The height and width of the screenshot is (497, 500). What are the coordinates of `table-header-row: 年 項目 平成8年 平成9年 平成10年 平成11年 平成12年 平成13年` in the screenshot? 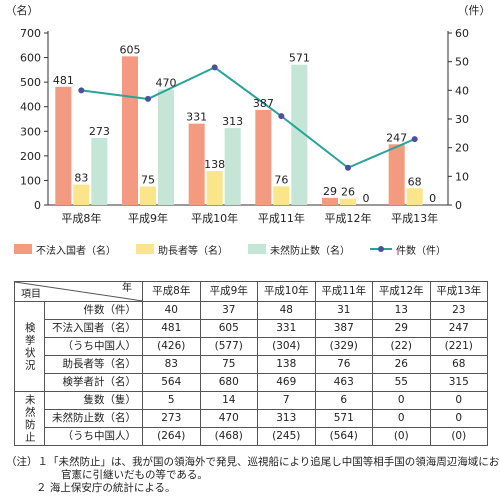 It's located at (251, 291).